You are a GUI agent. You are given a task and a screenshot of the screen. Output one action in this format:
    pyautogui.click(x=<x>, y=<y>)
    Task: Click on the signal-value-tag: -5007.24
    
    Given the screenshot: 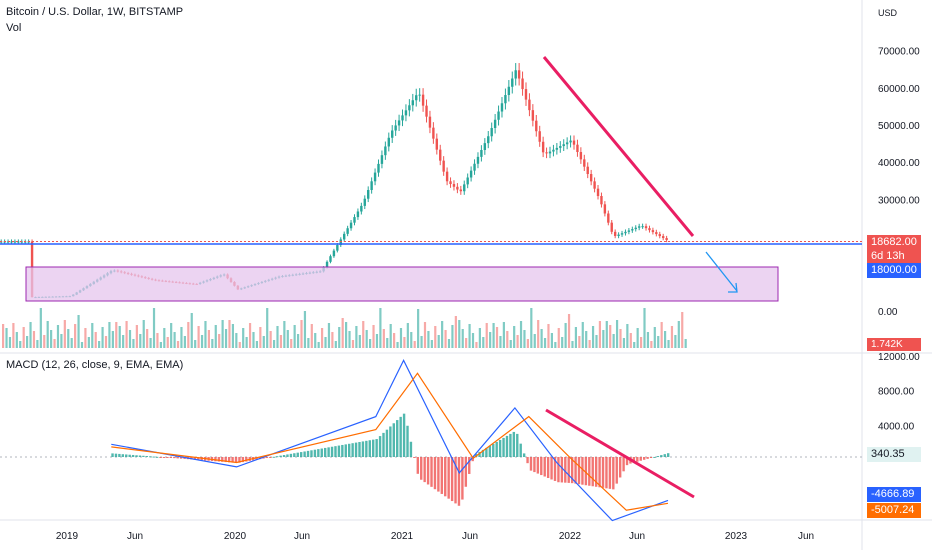 What is the action you would take?
    pyautogui.click(x=894, y=510)
    